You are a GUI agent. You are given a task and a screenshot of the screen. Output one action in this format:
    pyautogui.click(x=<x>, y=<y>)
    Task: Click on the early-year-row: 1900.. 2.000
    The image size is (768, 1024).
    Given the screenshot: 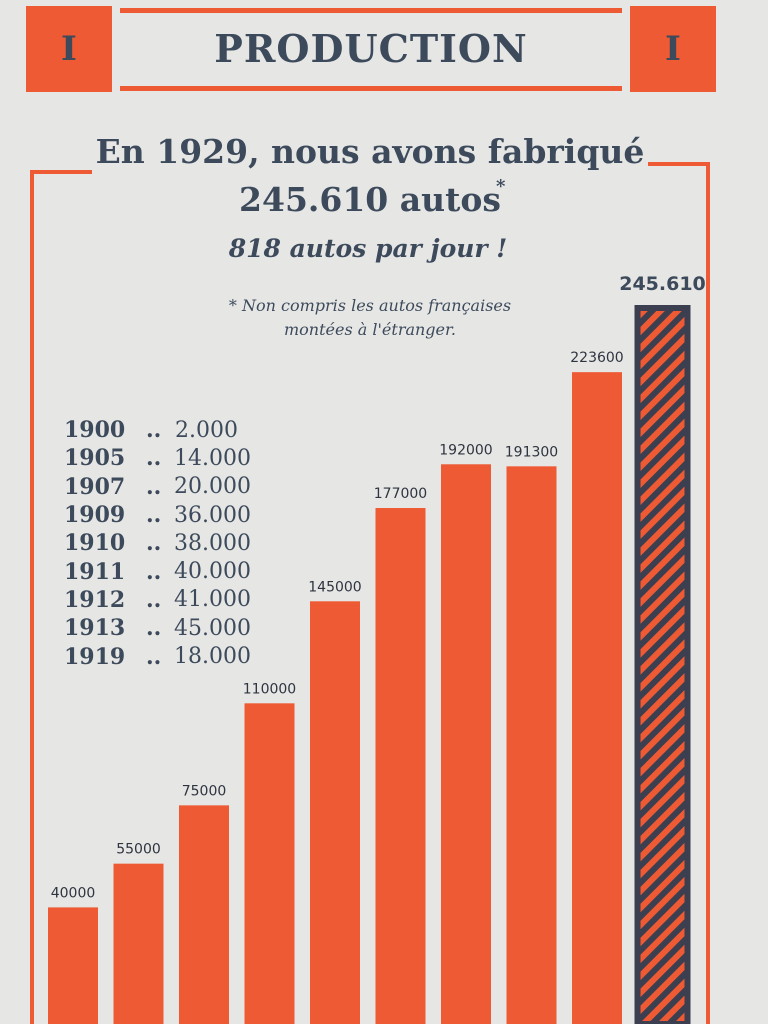 What is the action you would take?
    pyautogui.click(x=151, y=430)
    